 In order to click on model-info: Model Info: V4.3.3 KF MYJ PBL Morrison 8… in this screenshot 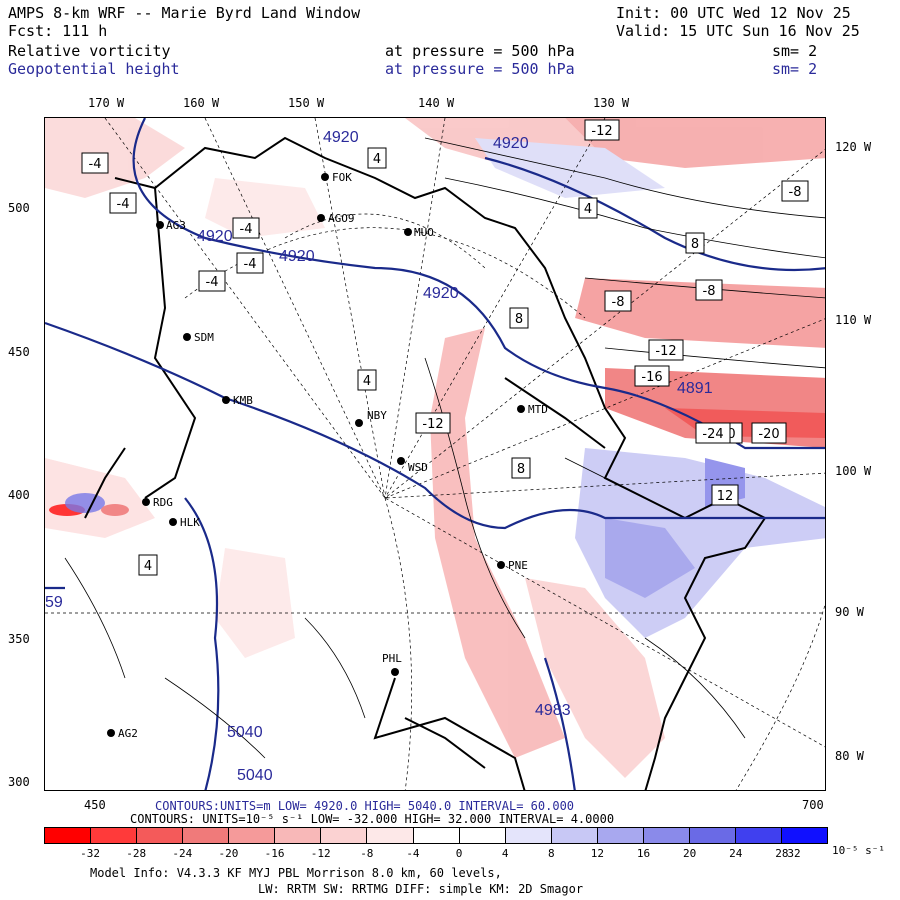, I will do `click(296, 873)`.